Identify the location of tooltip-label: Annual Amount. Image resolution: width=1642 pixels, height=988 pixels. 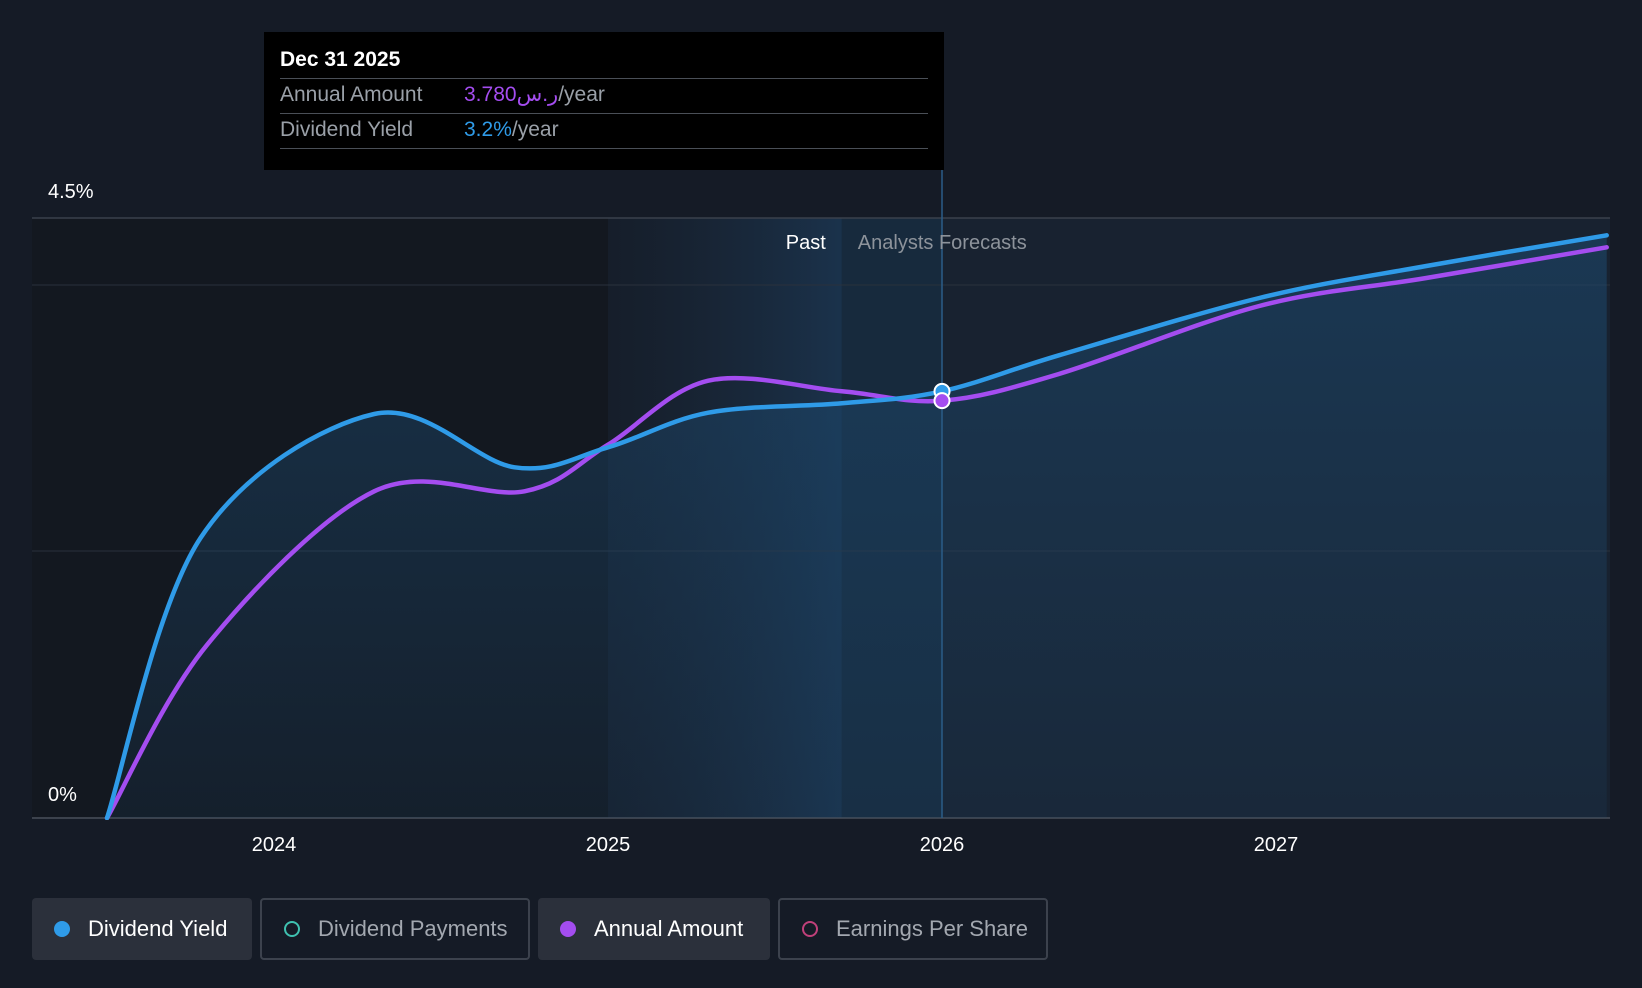
(351, 94).